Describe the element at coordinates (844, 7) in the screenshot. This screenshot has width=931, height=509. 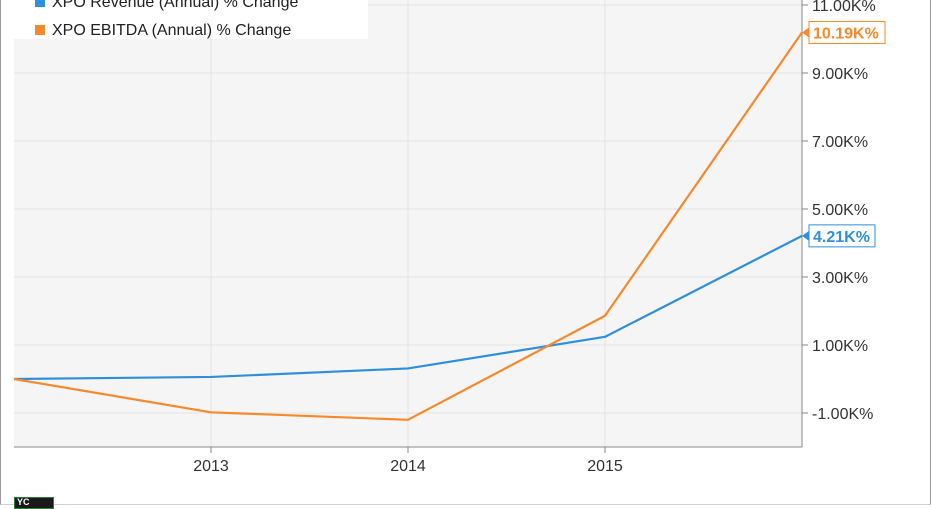
I see `y-tick-label: 11.00K%` at that location.